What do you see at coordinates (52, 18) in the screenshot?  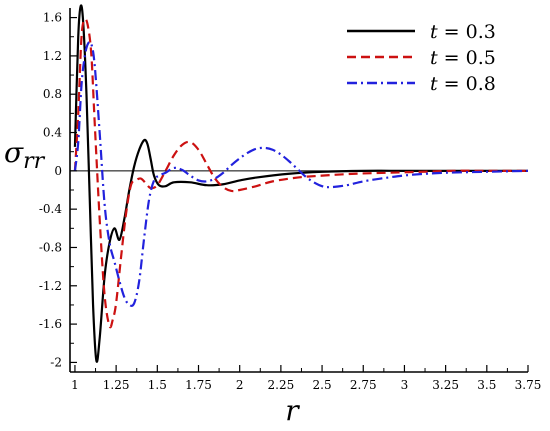 I see `y-tick-label: 1.6` at bounding box center [52, 18].